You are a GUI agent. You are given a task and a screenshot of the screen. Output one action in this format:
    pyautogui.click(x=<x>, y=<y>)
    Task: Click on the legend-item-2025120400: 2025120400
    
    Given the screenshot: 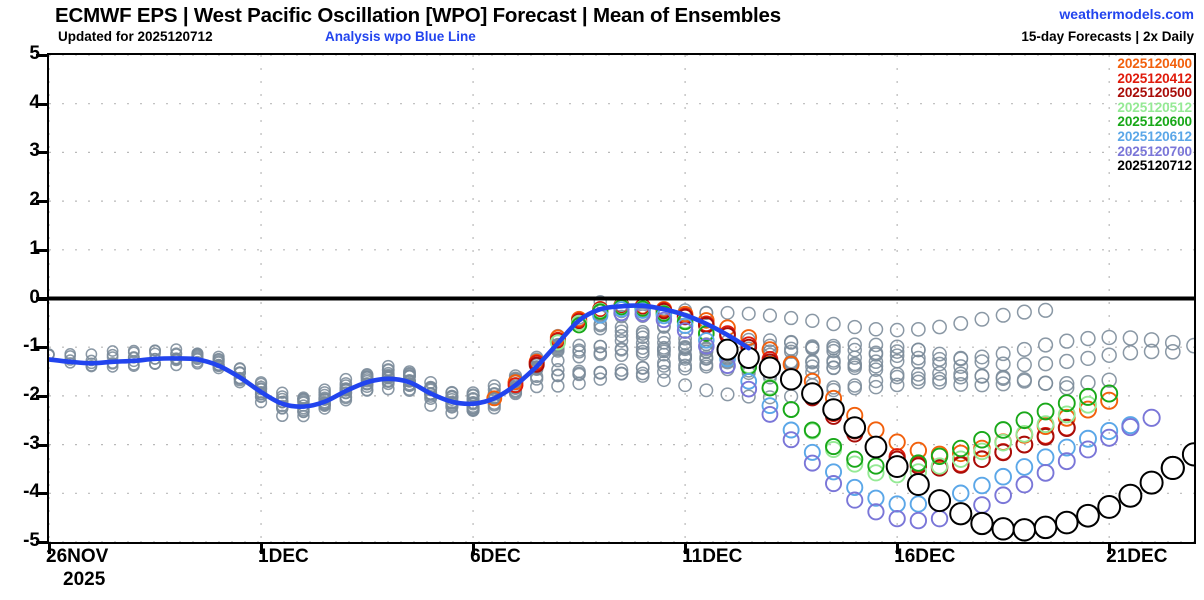 What is the action you would take?
    pyautogui.click(x=1154, y=63)
    